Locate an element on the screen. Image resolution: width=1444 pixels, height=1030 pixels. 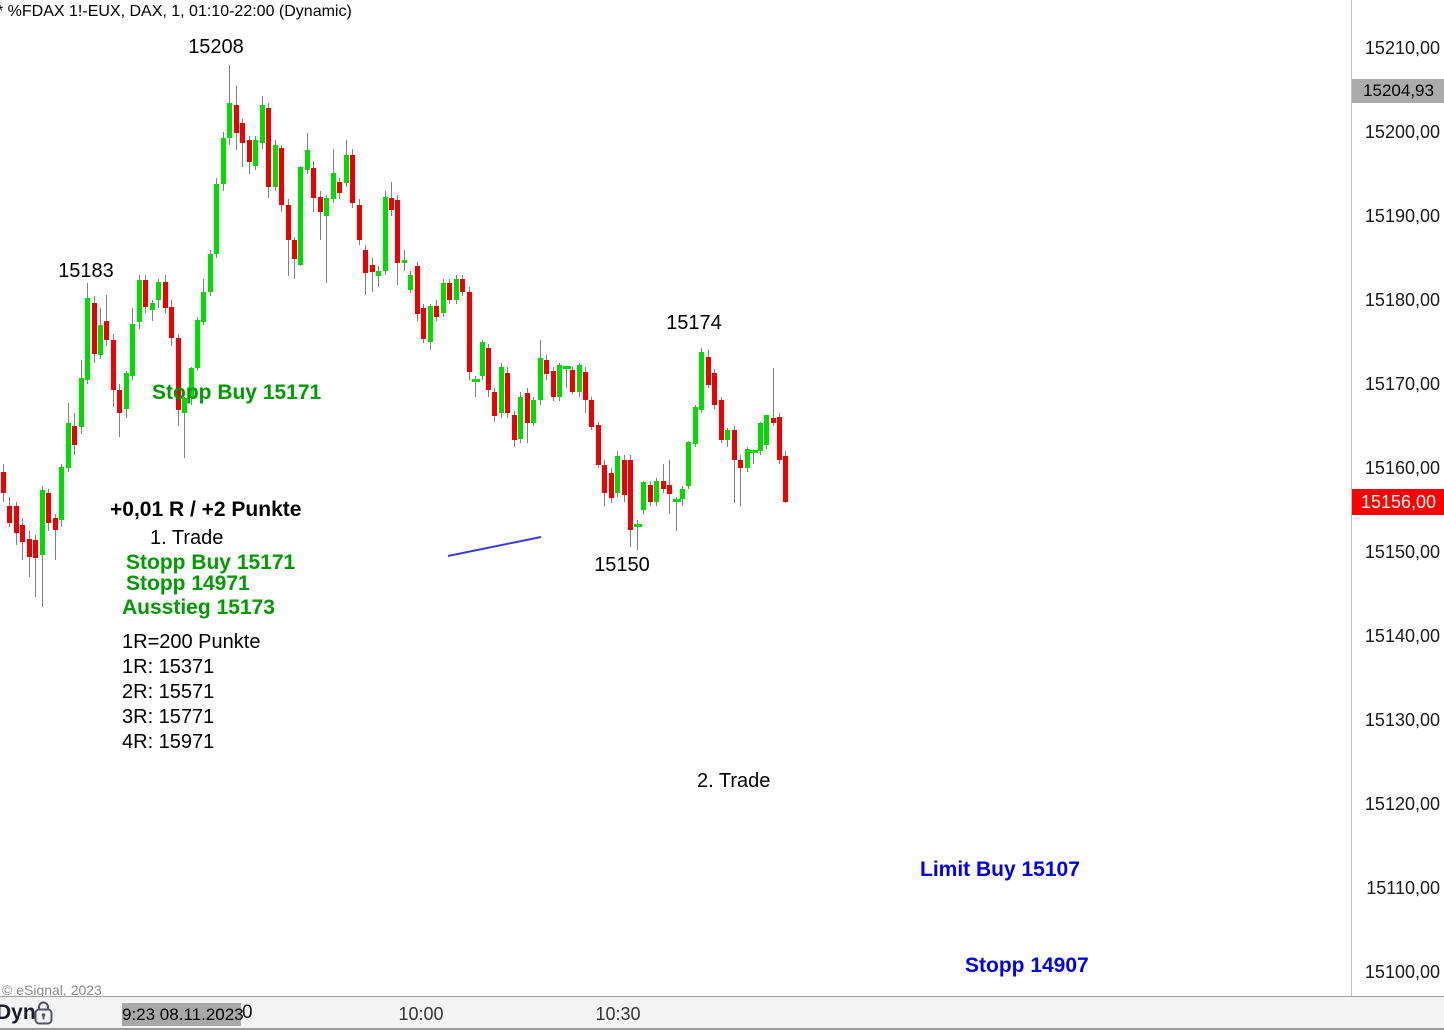
price-axis-label: 15100,00 is located at coordinates (1402, 972).